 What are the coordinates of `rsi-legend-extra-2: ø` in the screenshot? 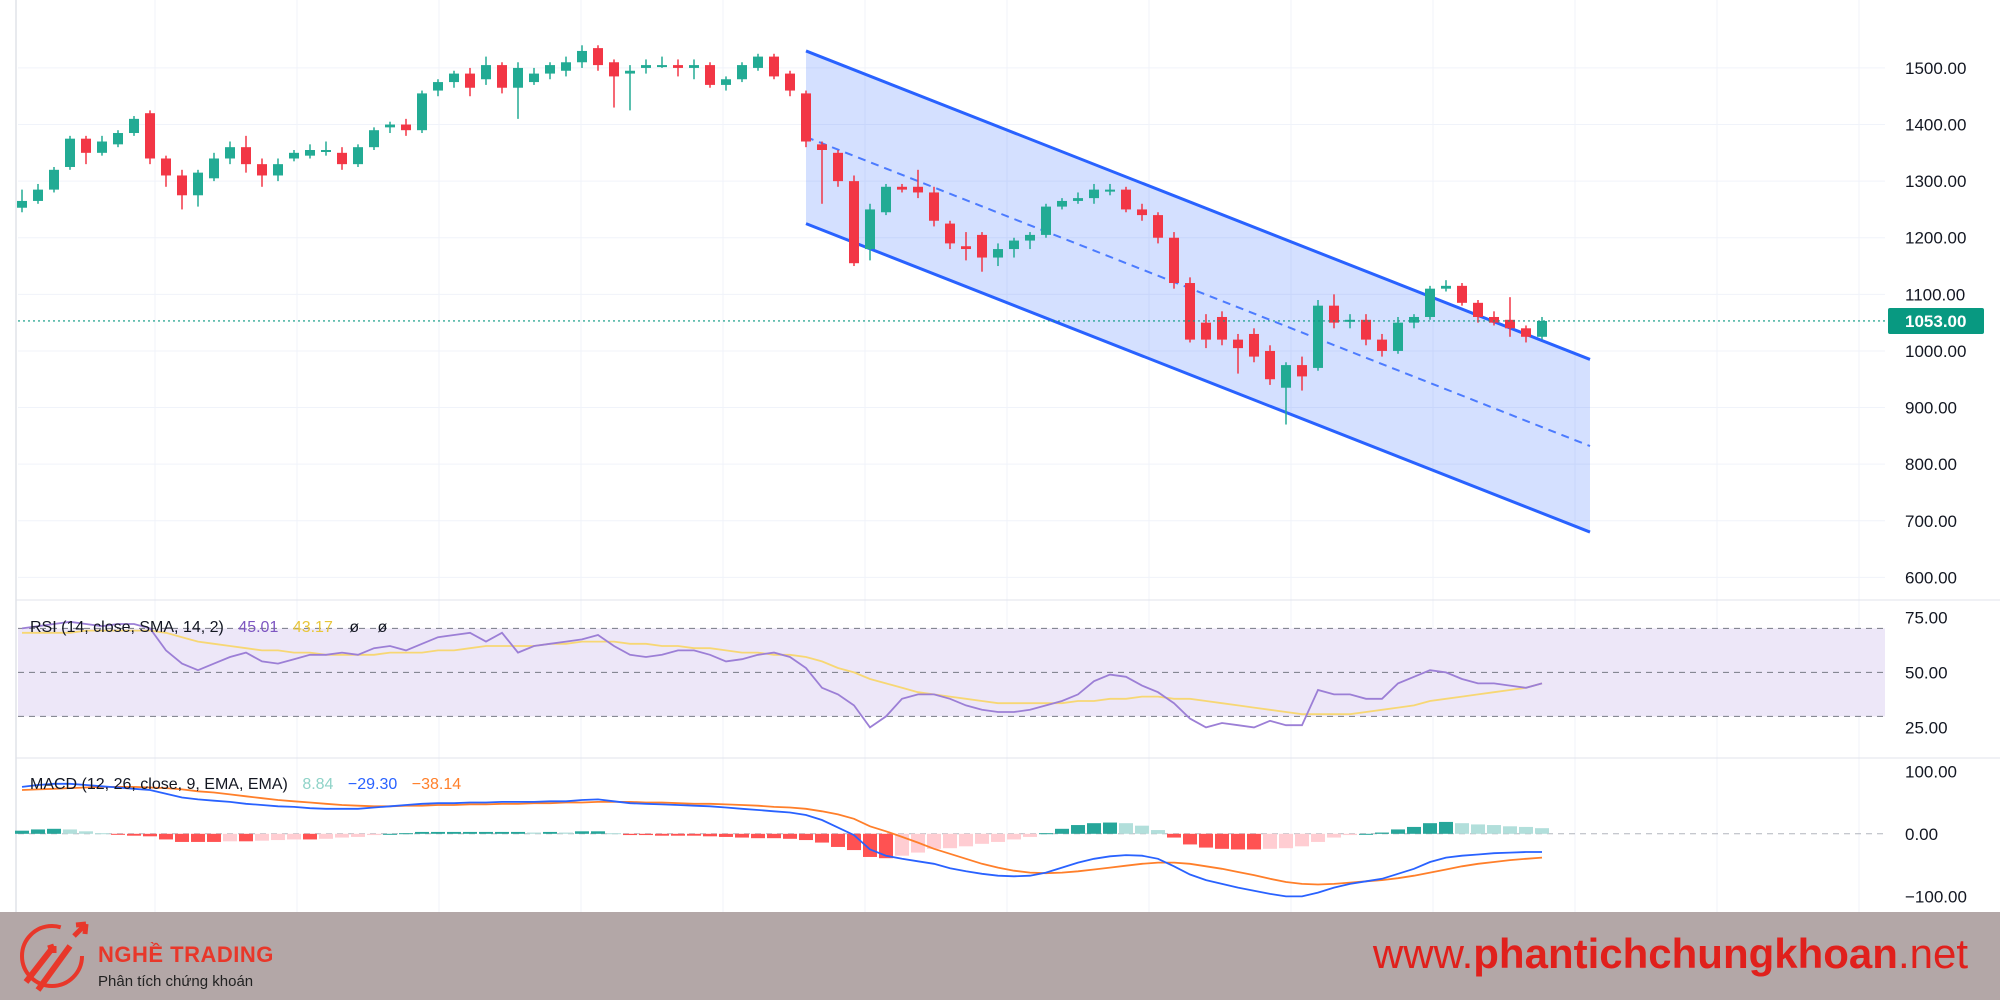 It's located at (383, 627).